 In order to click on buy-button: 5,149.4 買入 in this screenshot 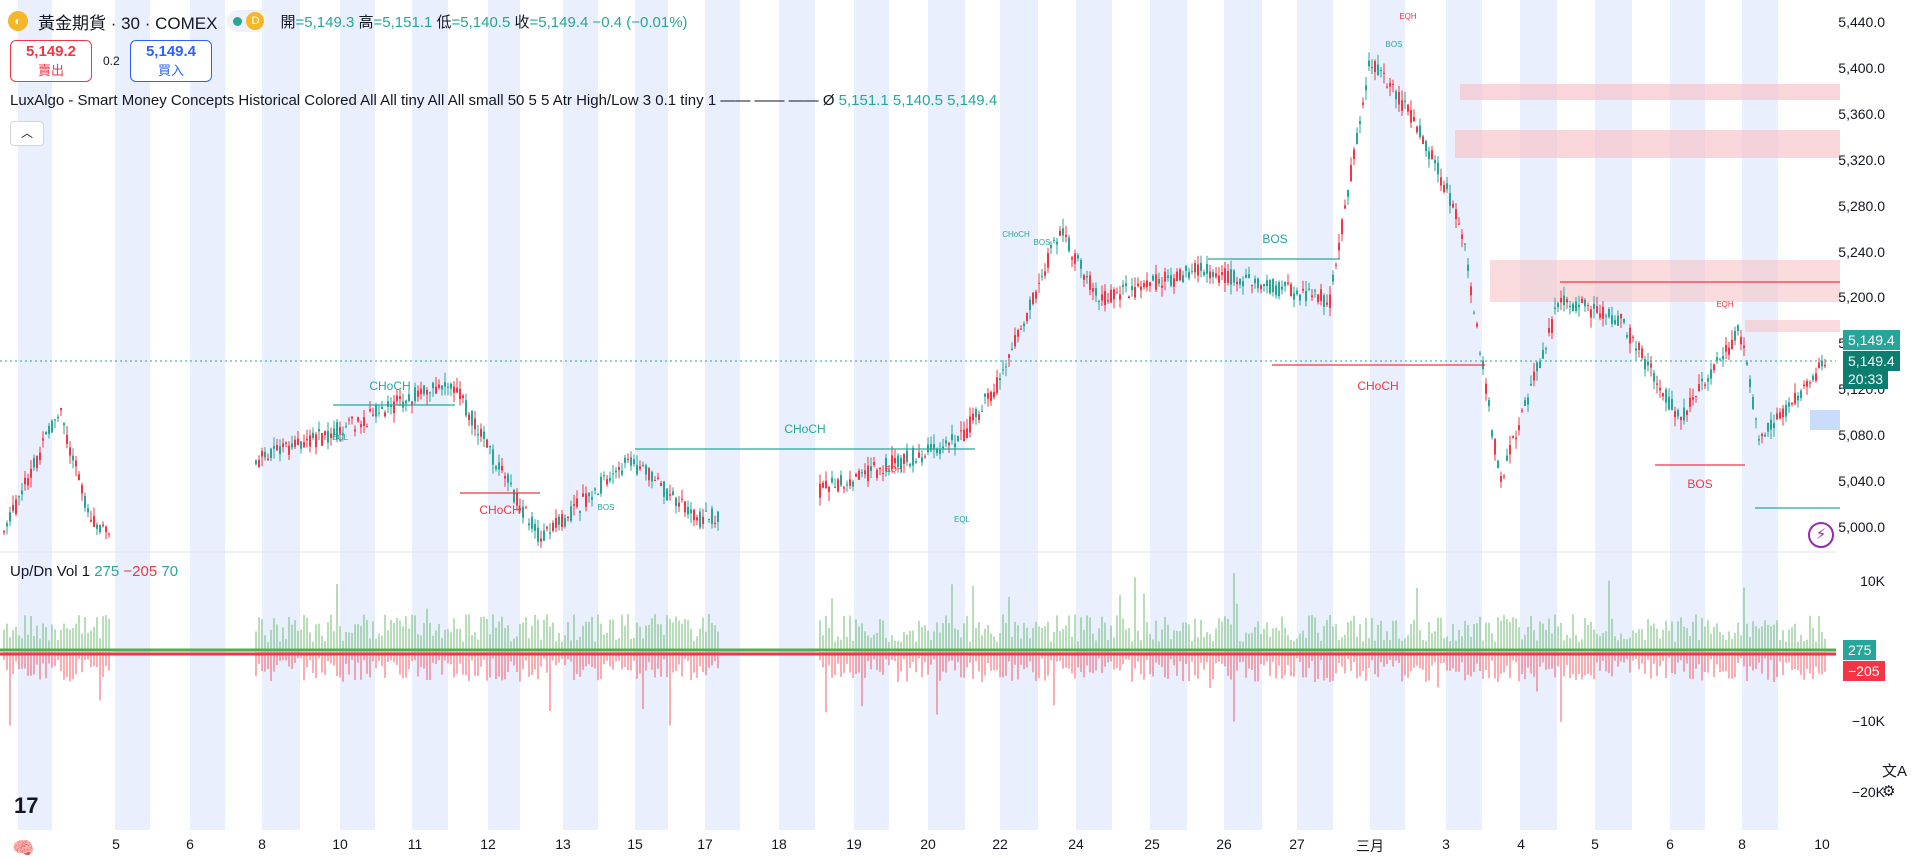, I will do `click(171, 61)`.